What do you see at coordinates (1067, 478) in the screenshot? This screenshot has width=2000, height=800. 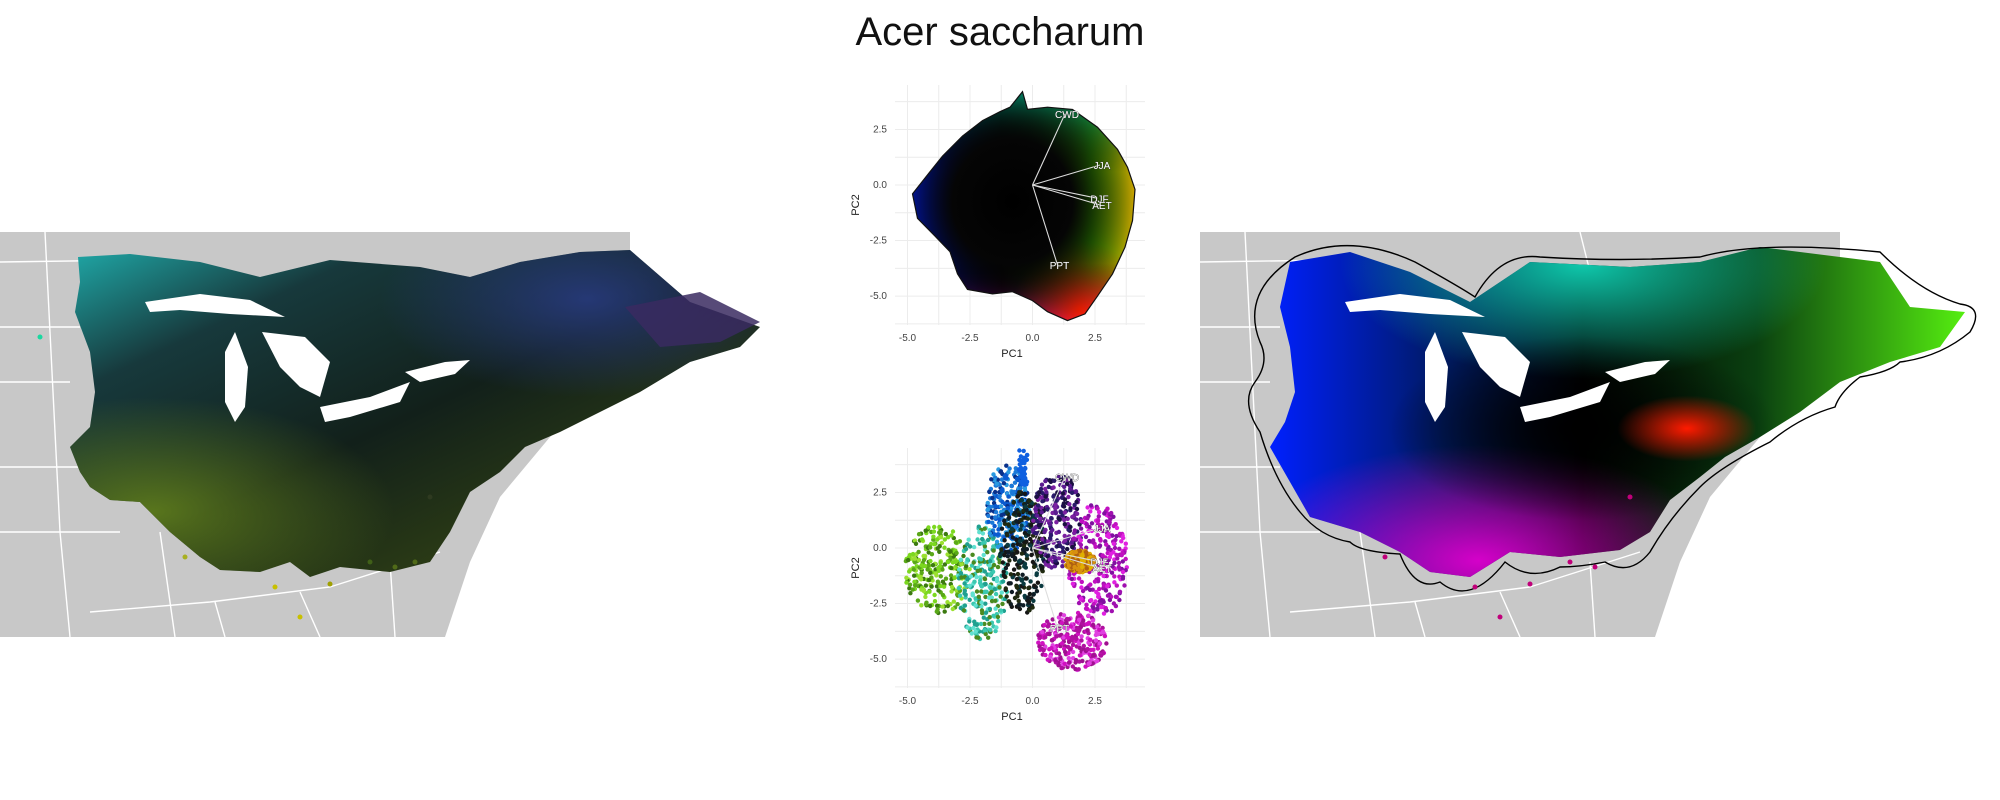 I see `loading-label: CWD` at bounding box center [1067, 478].